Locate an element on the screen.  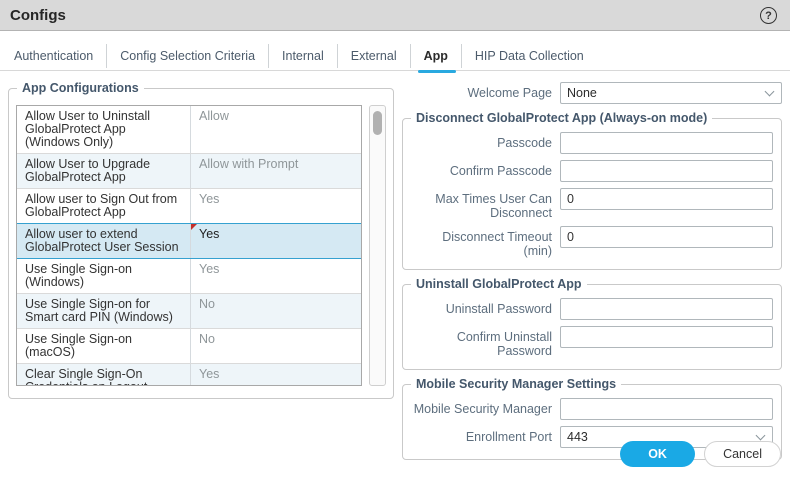
ok-button: OK is located at coordinates (658, 454).